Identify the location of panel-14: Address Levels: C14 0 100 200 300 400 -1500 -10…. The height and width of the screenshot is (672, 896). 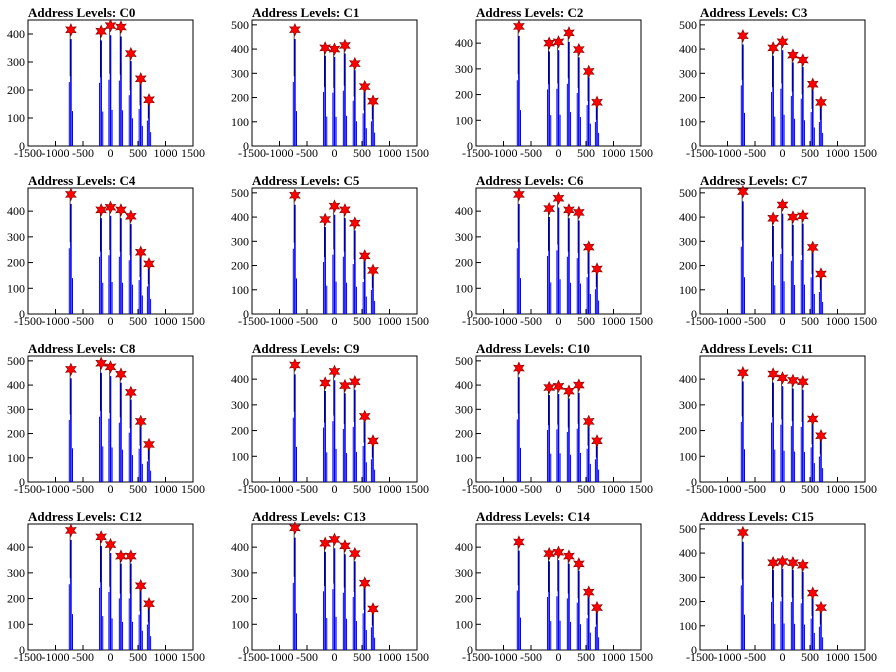
(554, 586).